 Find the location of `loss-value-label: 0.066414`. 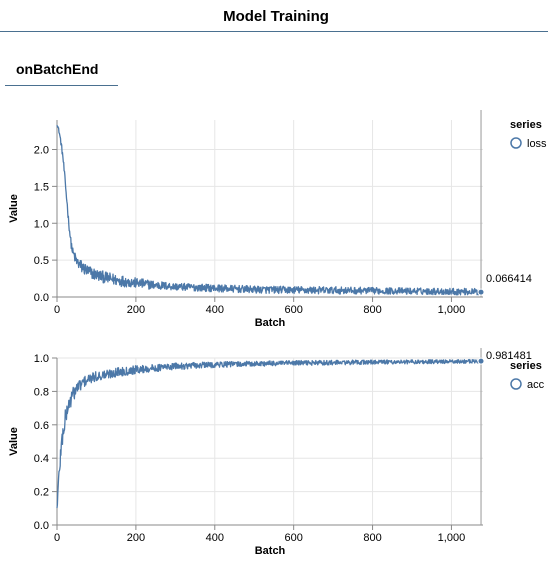

loss-value-label: 0.066414 is located at coordinates (509, 279).